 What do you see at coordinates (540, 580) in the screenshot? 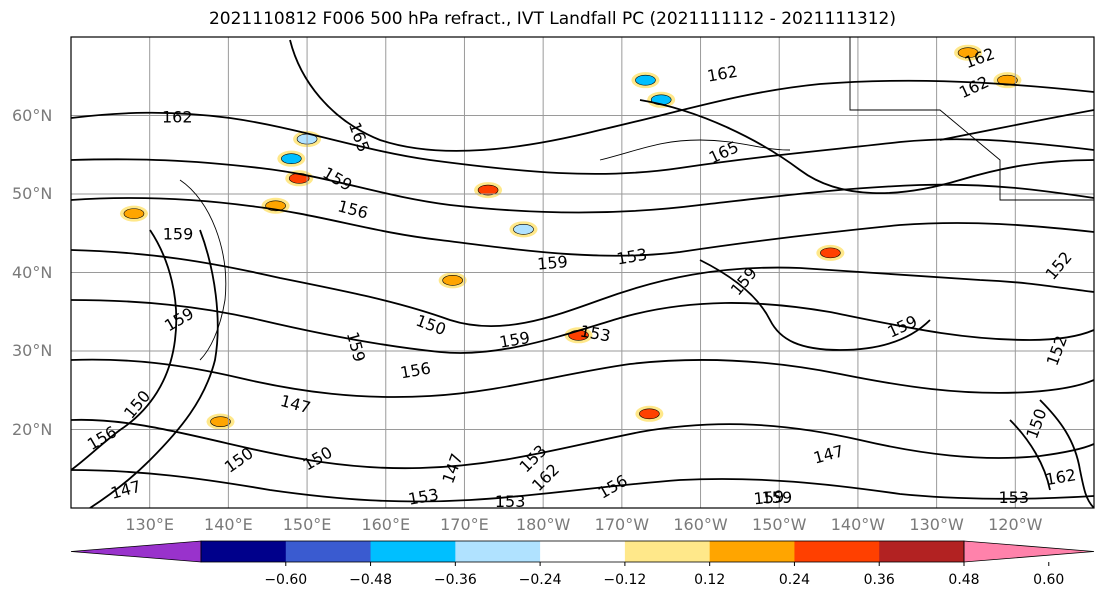
I see `colorbar-tick-label: −0.24` at bounding box center [540, 580].